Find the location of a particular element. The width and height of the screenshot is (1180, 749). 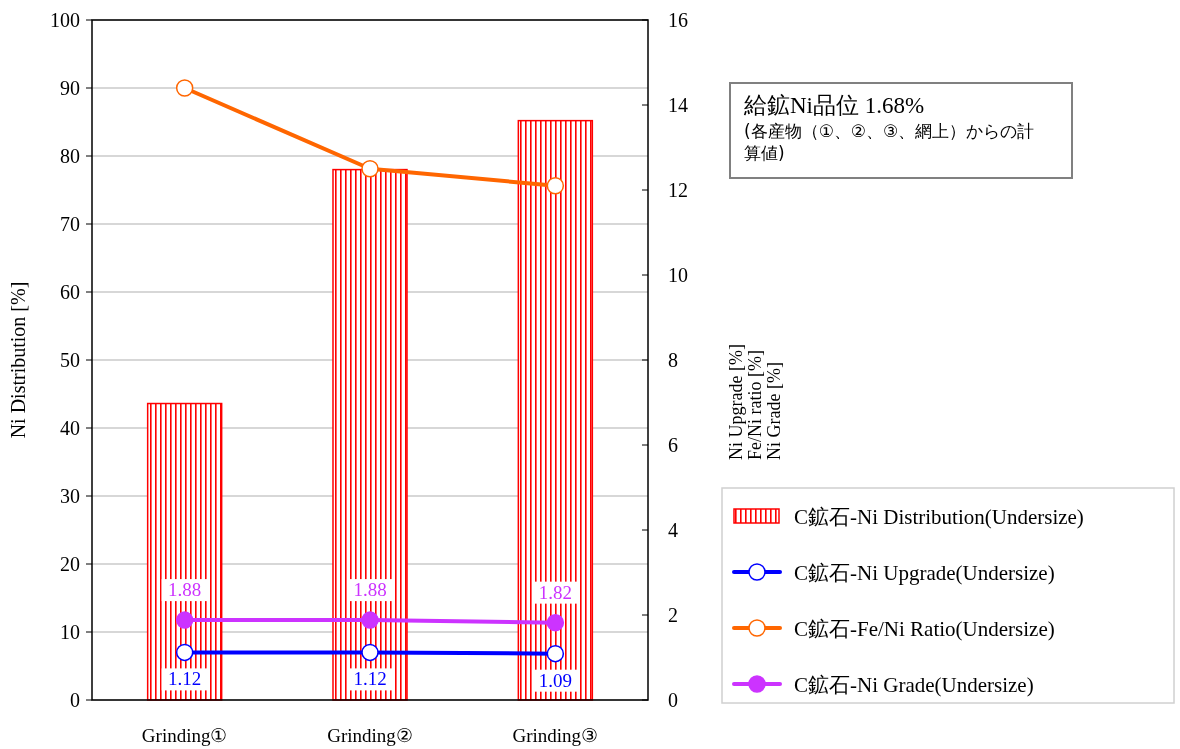

y-tick-label: 70 is located at coordinates (70, 224).